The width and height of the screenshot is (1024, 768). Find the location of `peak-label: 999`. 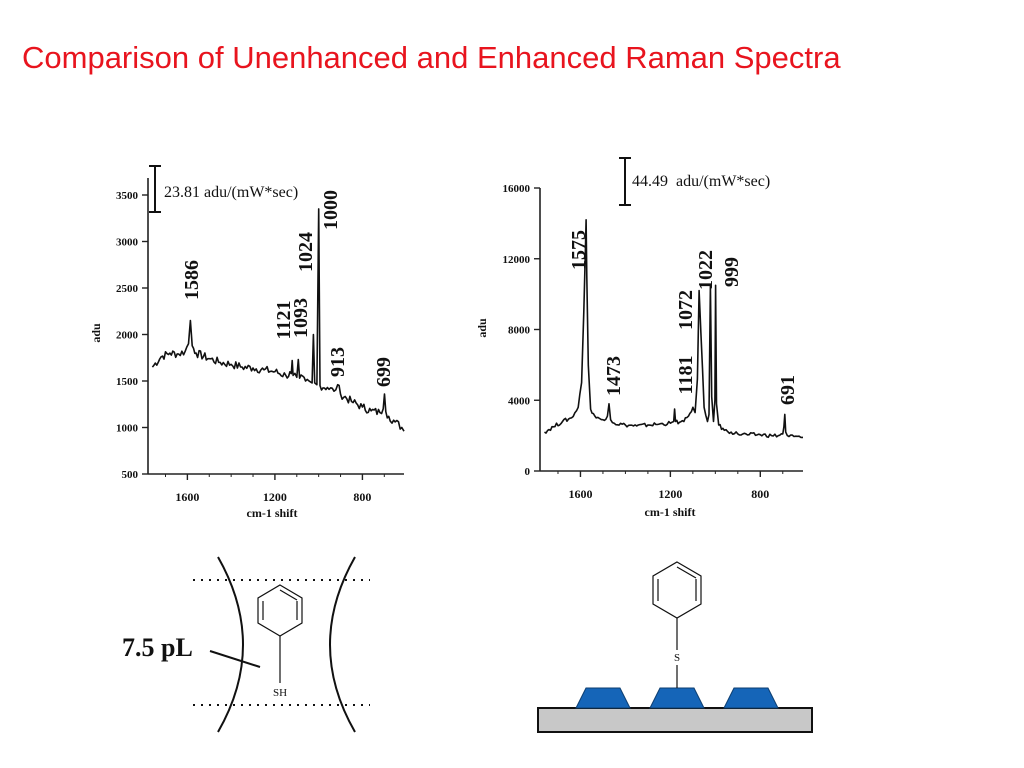

peak-label: 999 is located at coordinates (732, 272).